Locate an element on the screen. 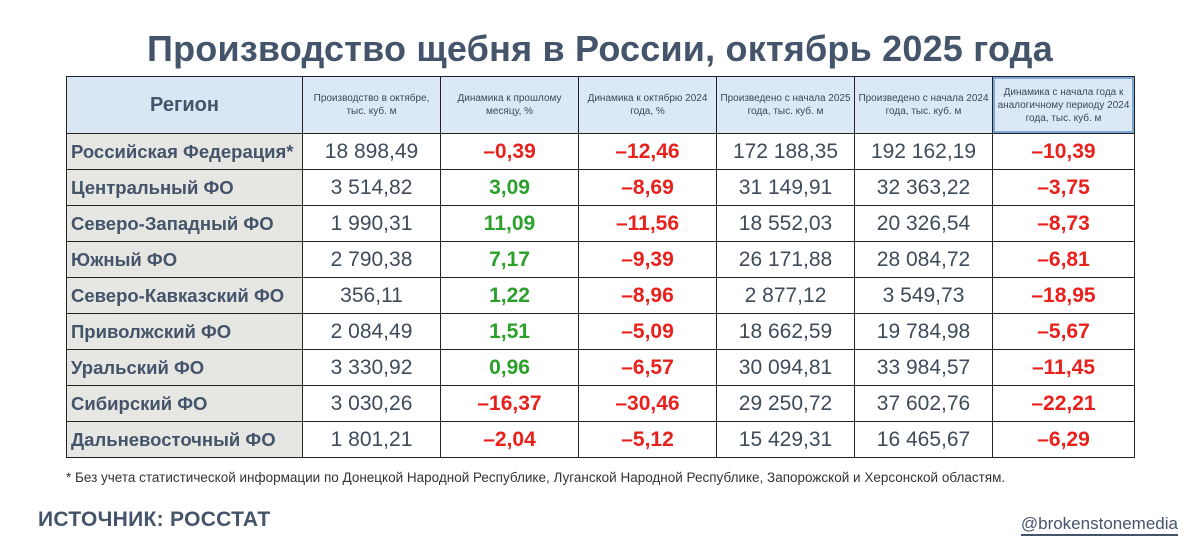 The width and height of the screenshot is (1200, 559). value-cell-yoy: –6,57 is located at coordinates (647, 367).